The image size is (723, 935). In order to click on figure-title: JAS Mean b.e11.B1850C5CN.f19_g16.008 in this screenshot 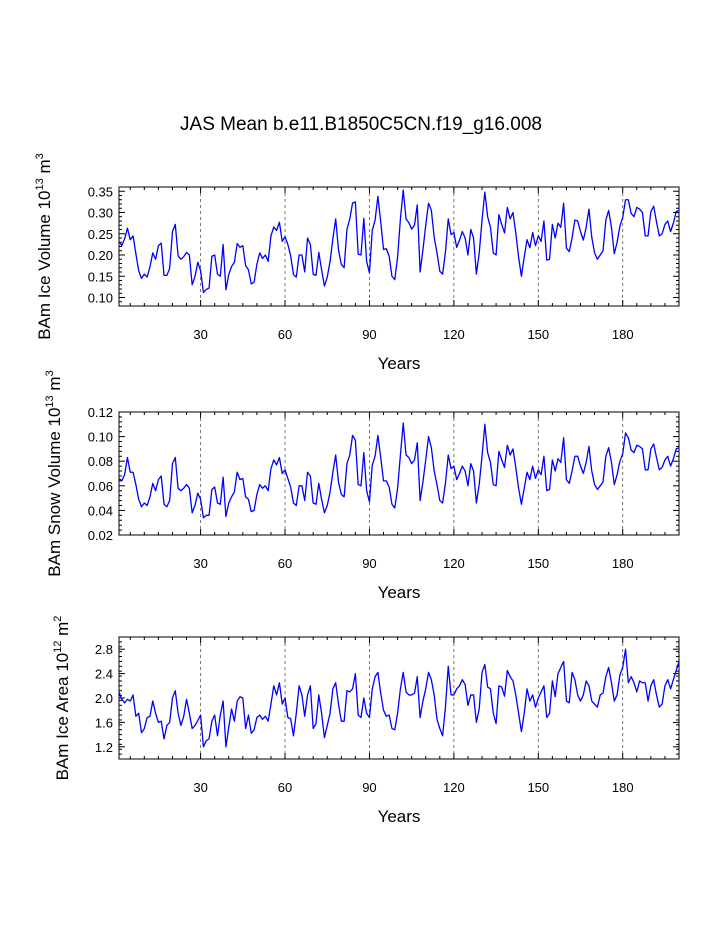, I will do `click(361, 124)`.